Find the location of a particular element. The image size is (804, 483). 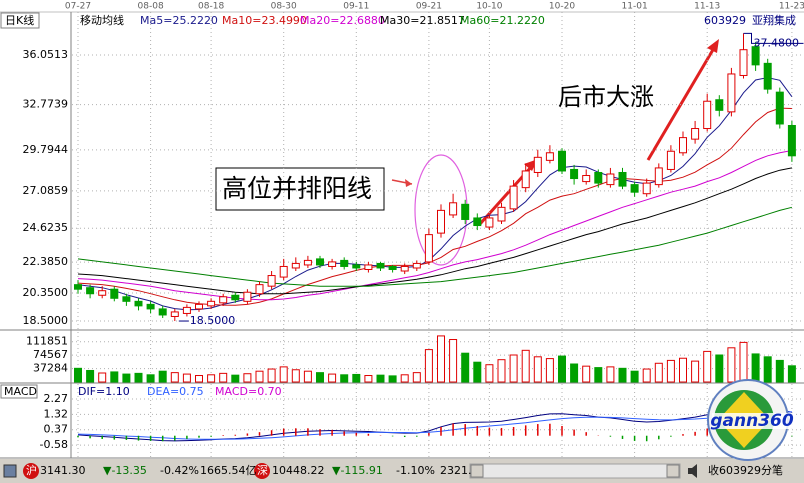

legend-entry: DIF=1.10 is located at coordinates (104, 391).